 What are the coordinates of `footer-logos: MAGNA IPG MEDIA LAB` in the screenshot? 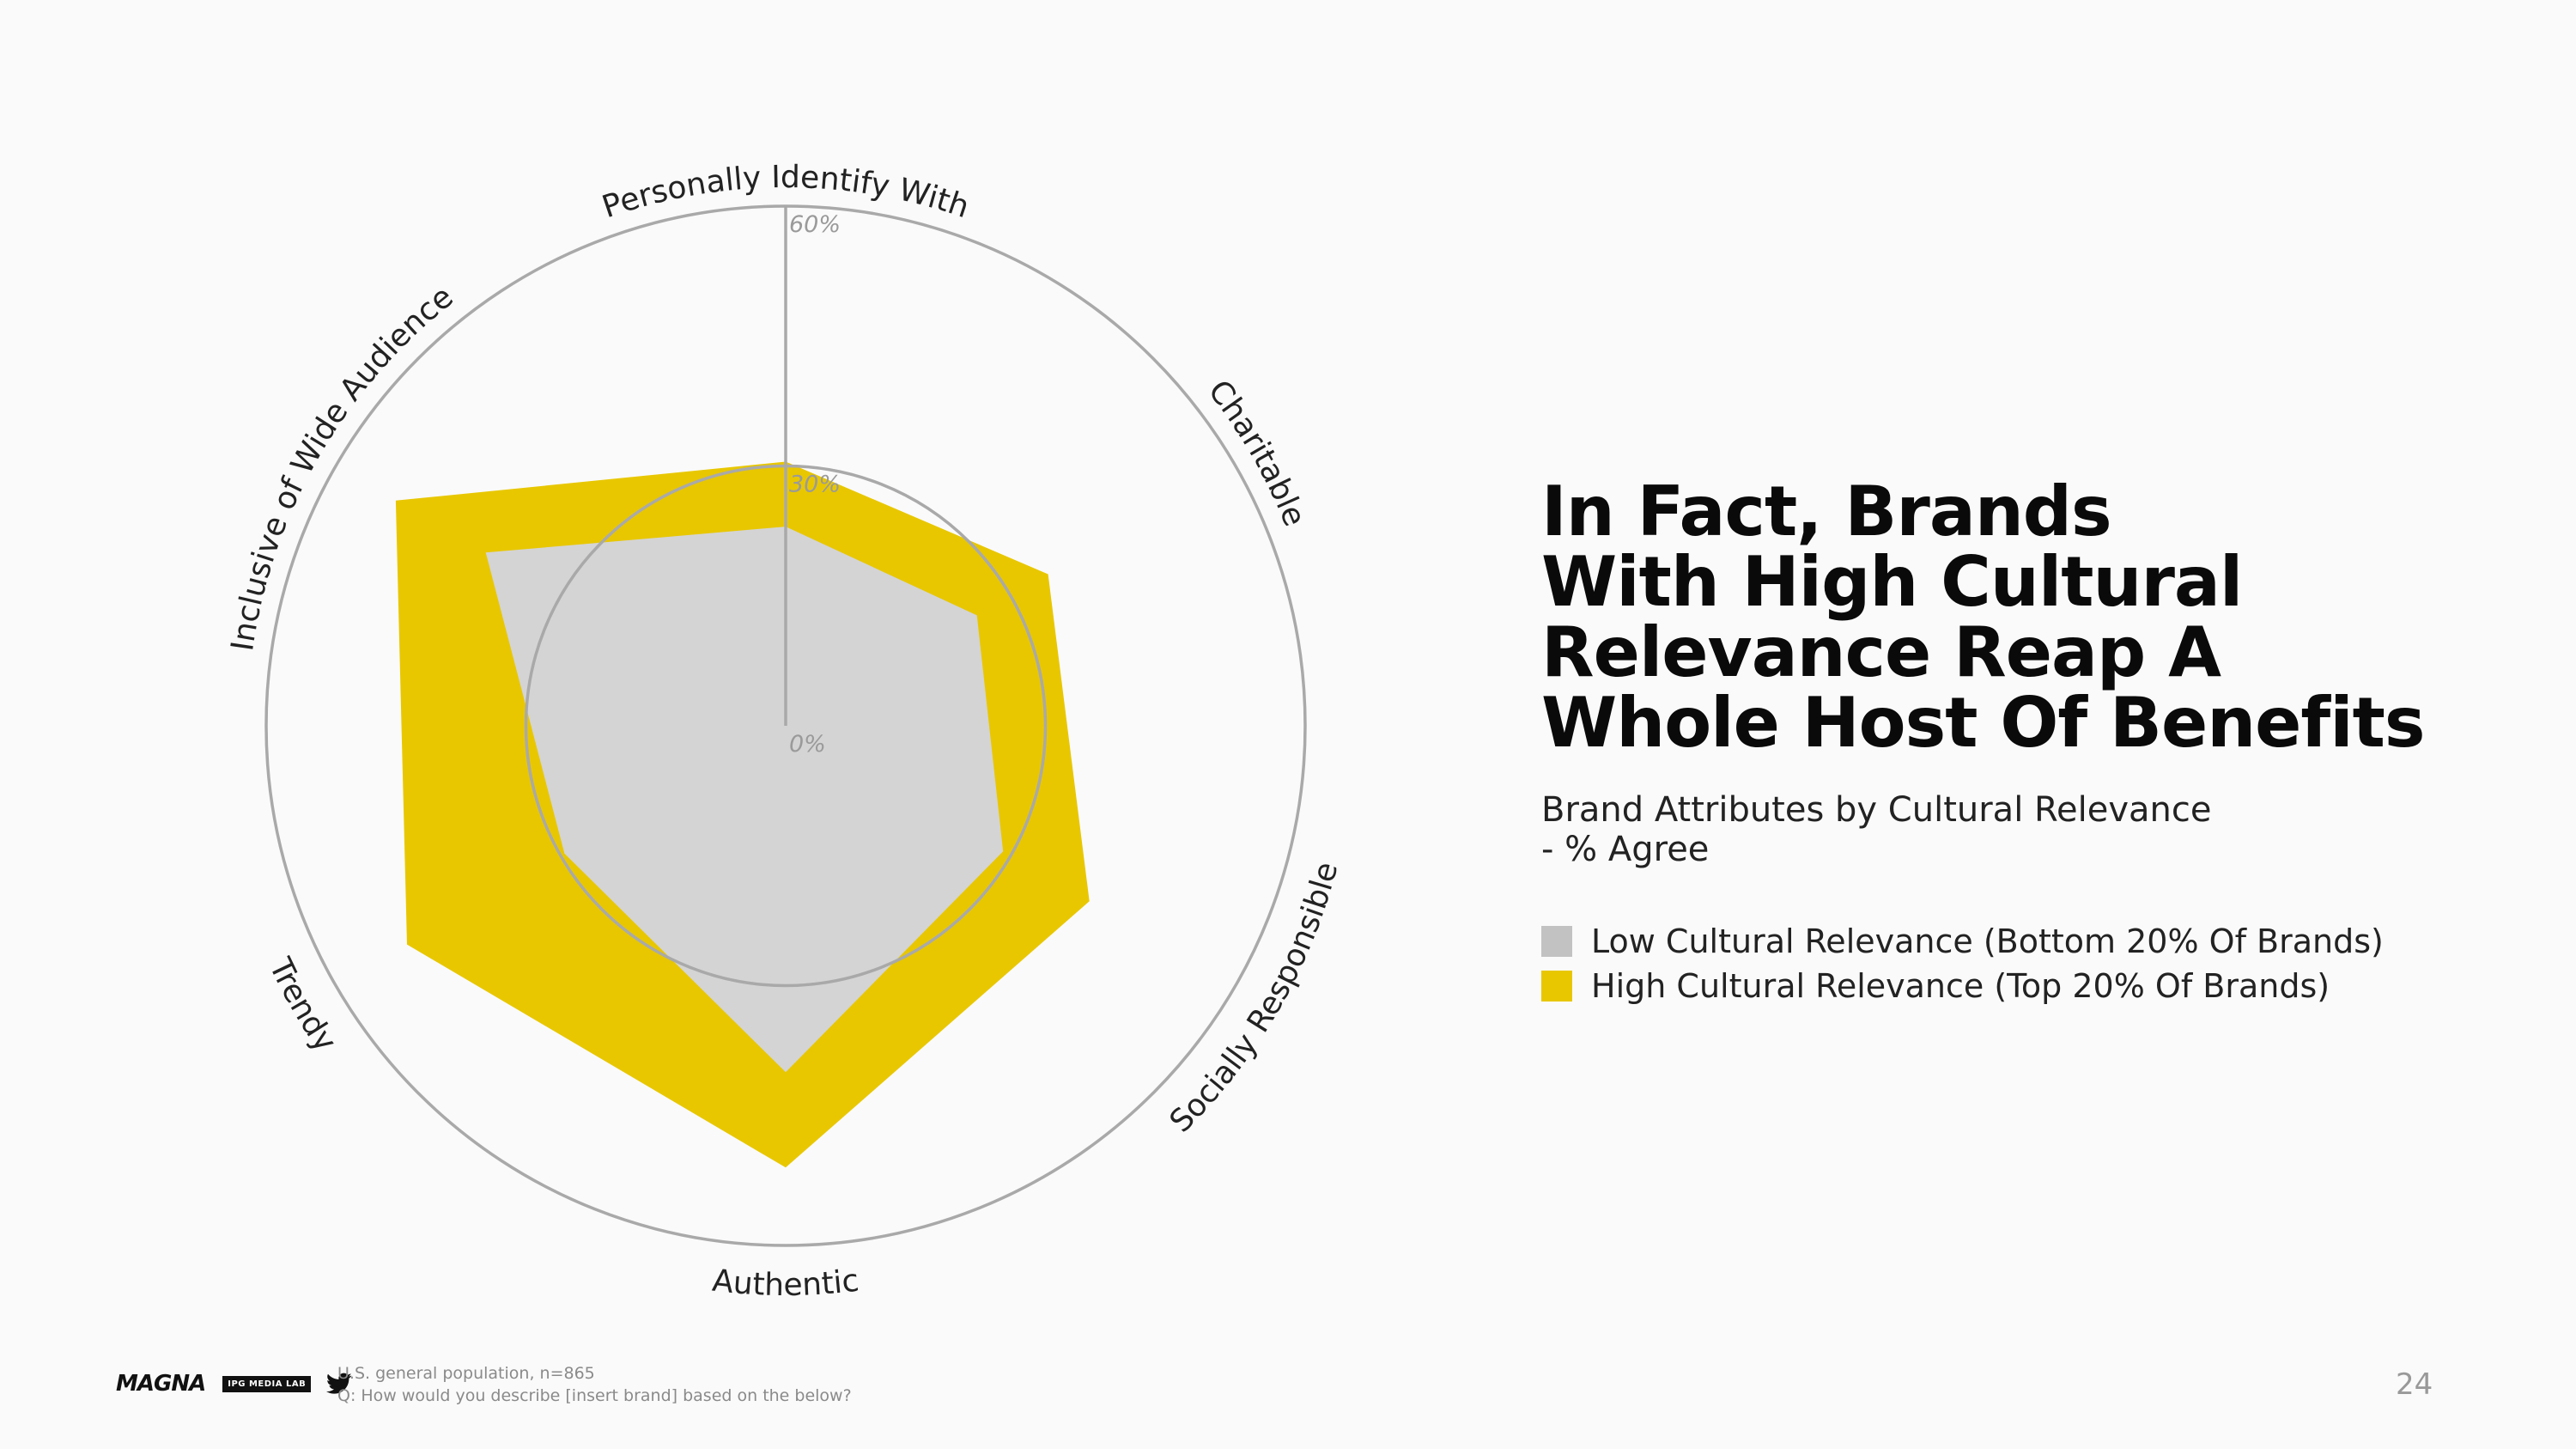 It's located at (234, 1384).